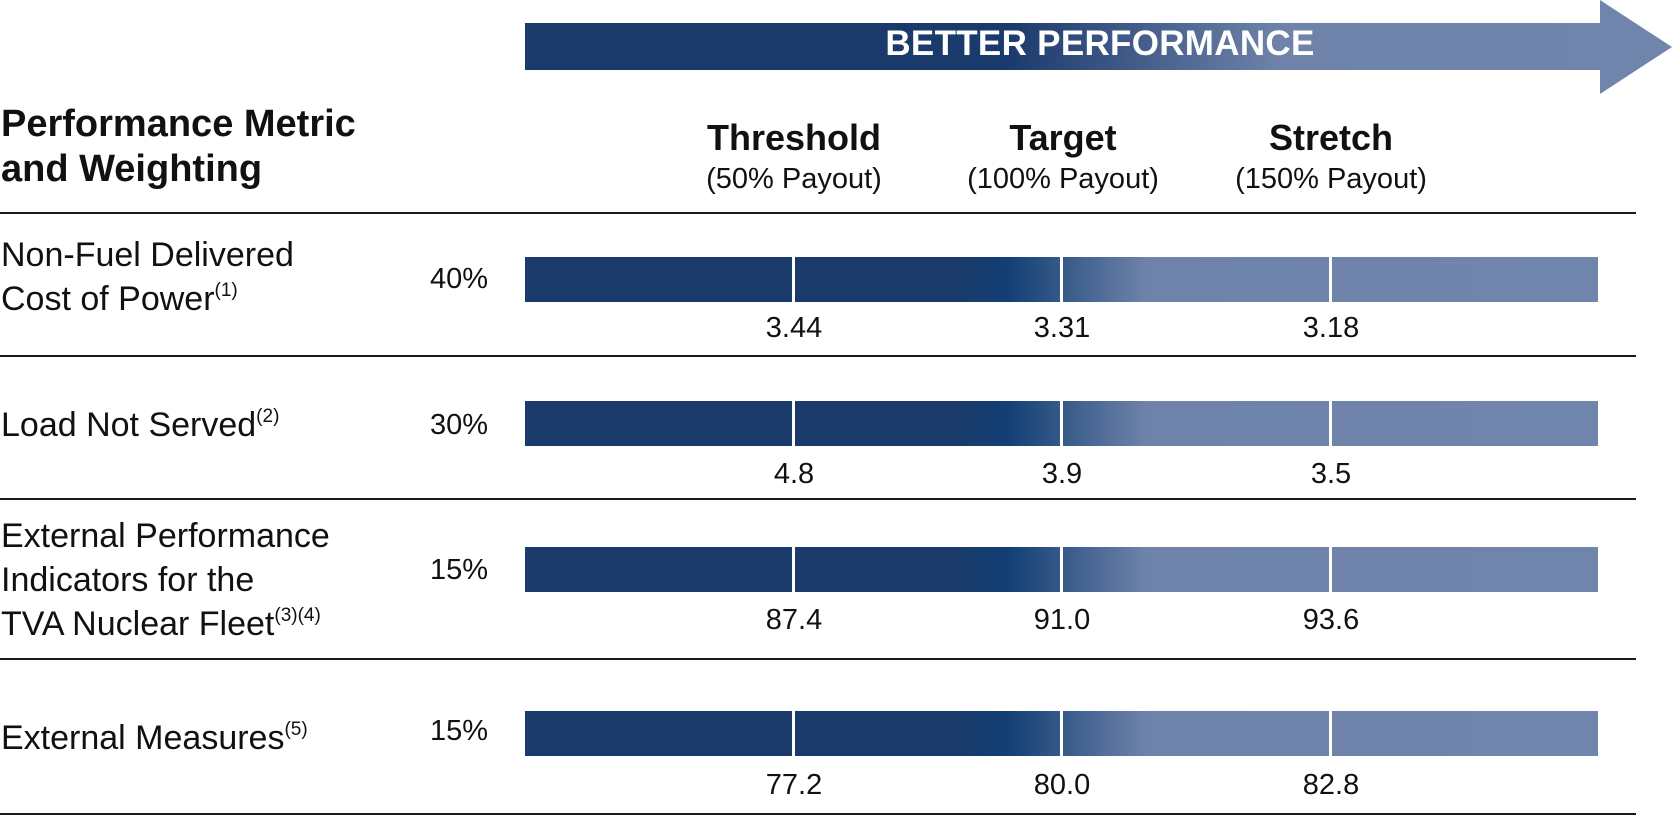  What do you see at coordinates (794, 328) in the screenshot?
I see `threshold-value: 3.44` at bounding box center [794, 328].